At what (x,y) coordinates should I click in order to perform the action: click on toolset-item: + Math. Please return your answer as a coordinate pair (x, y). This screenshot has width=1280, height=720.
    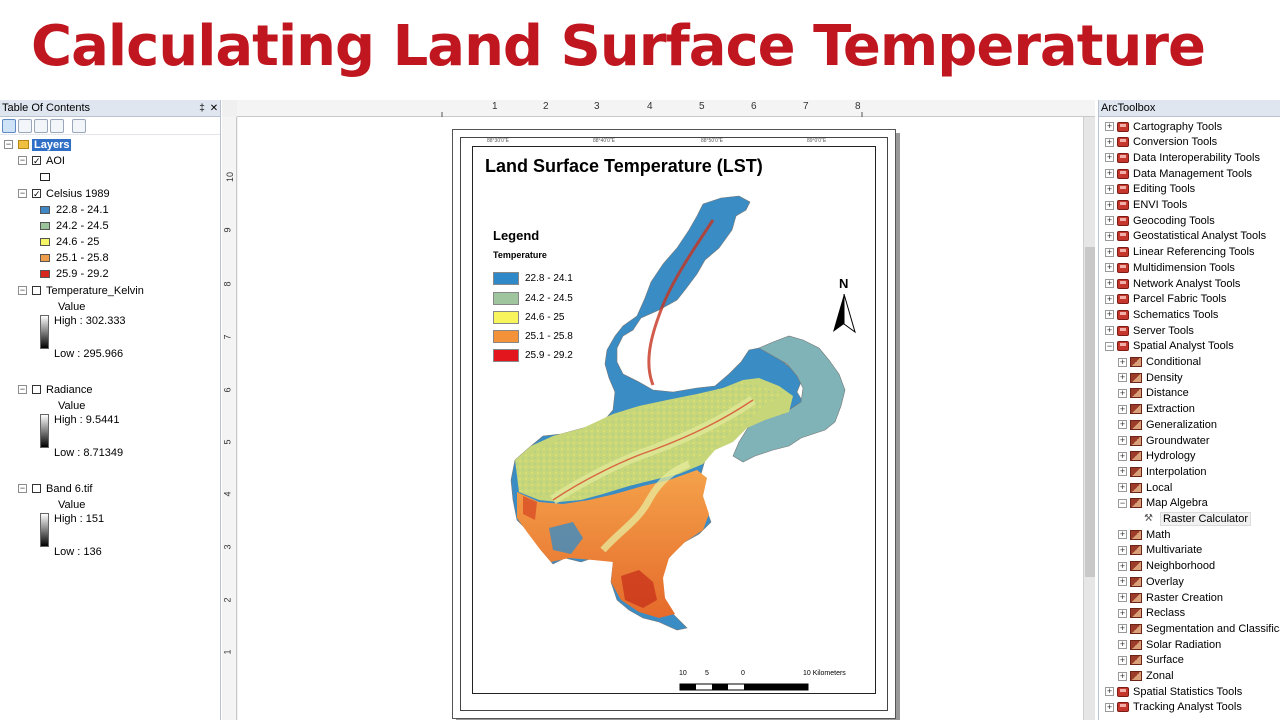
    Looking at the image, I should click on (1144, 534).